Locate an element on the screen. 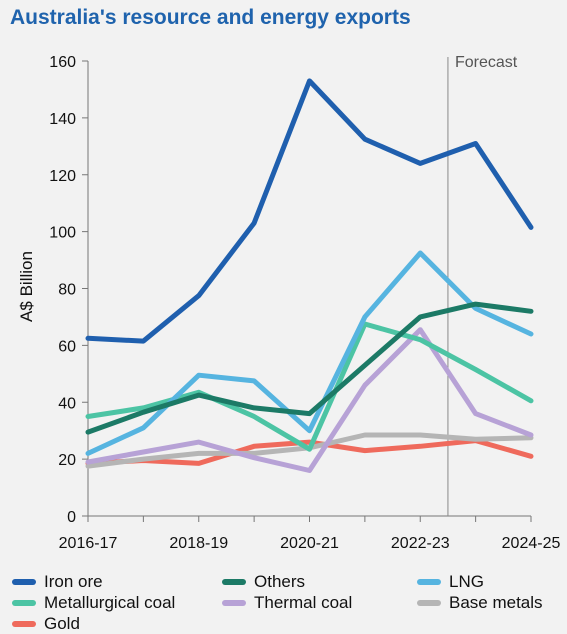 The image size is (567, 634). forecast-annotation: Forecast is located at coordinates (482, 285).